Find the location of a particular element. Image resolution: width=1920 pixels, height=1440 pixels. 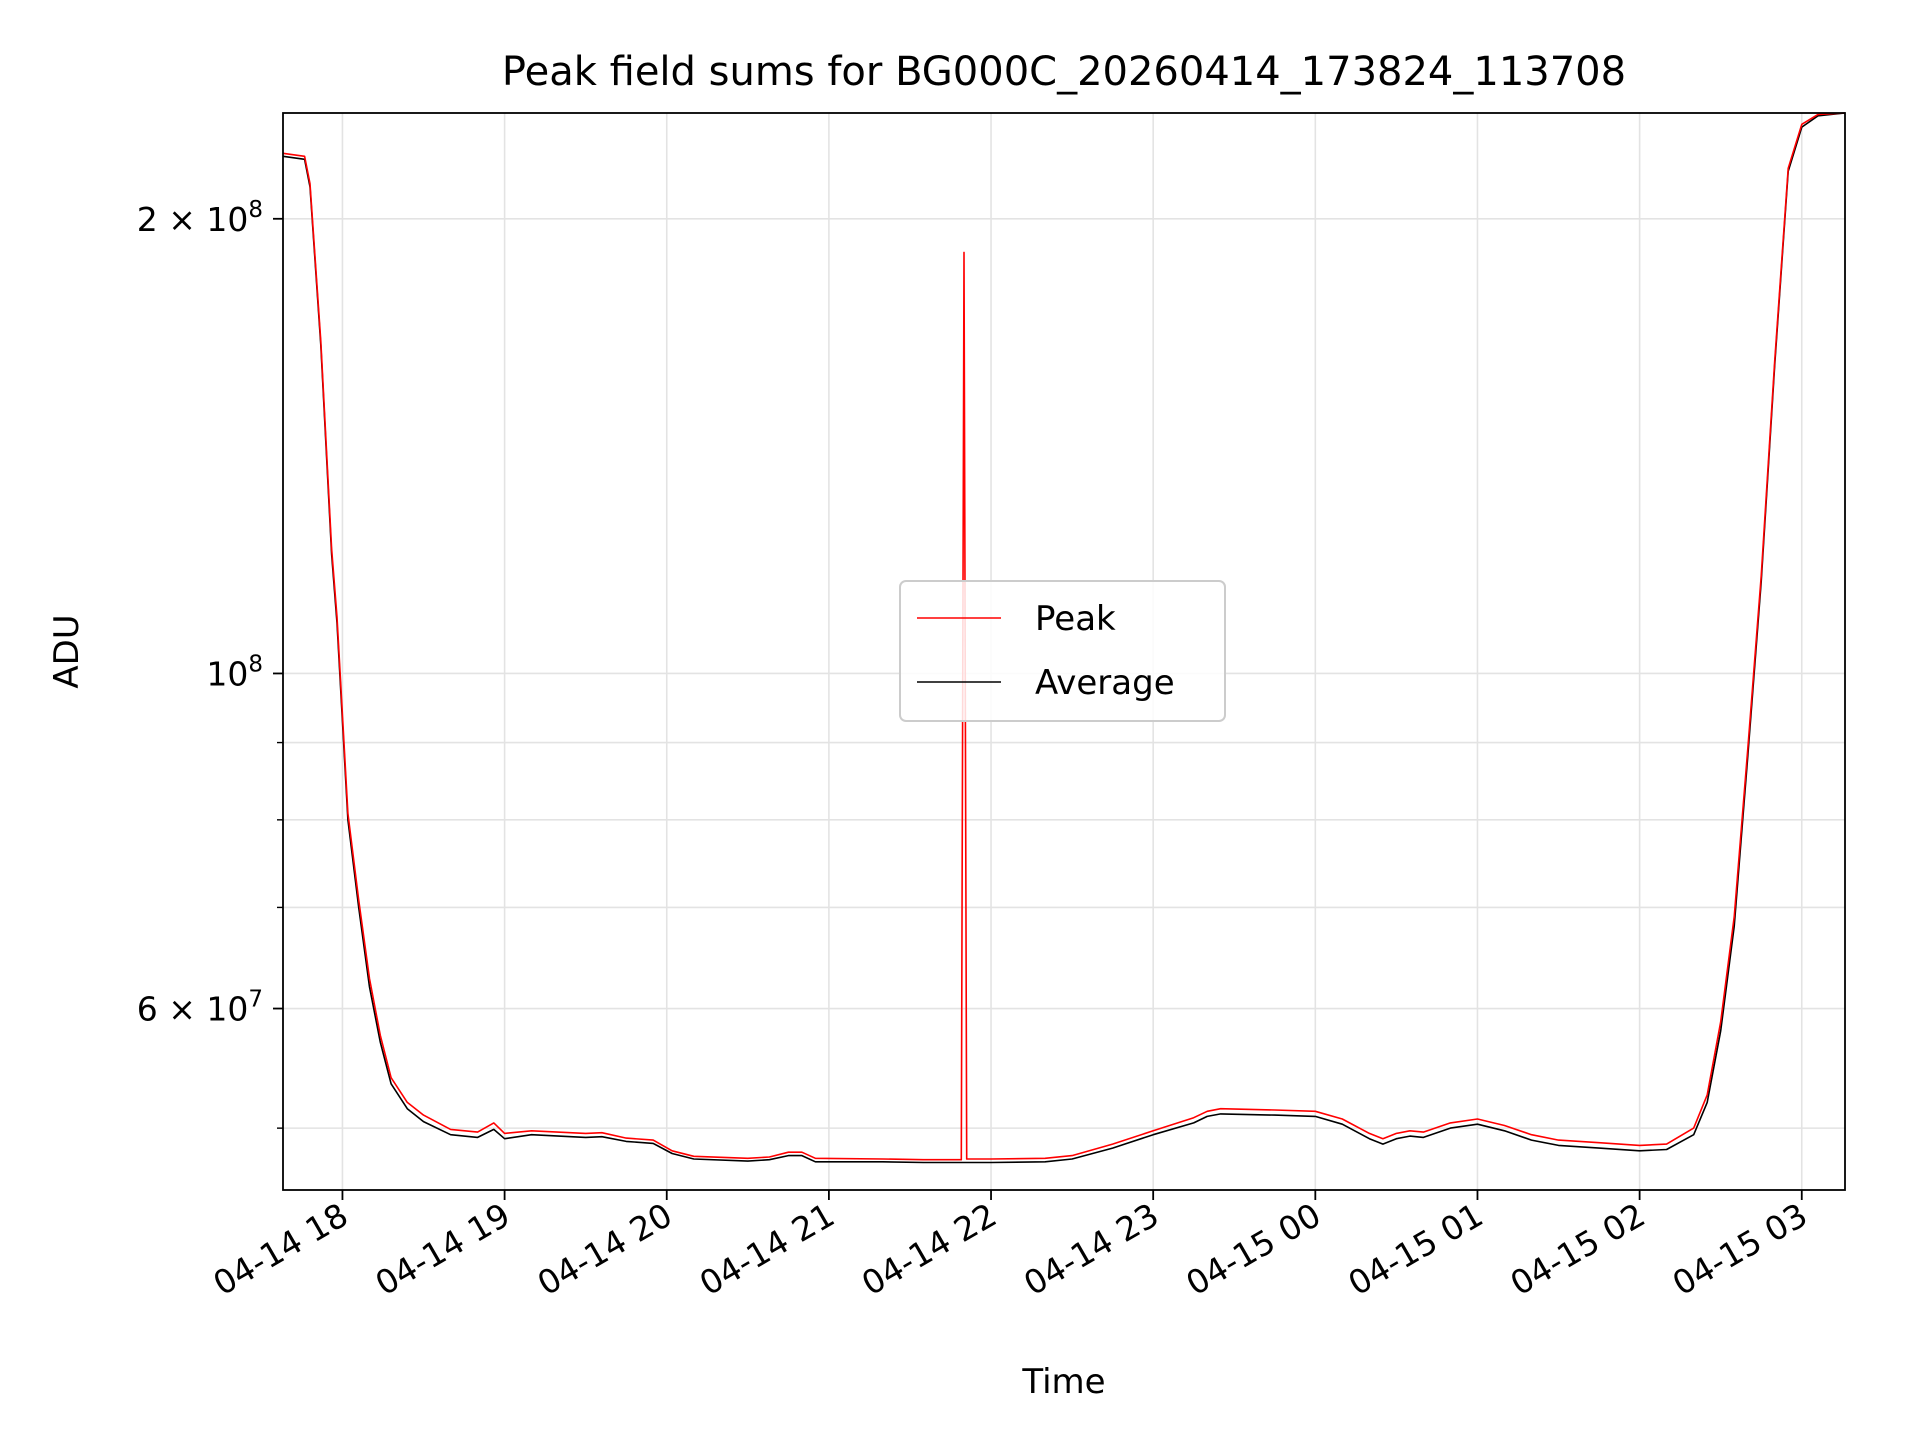

y-axis-label: ADU is located at coordinates (67, 651).